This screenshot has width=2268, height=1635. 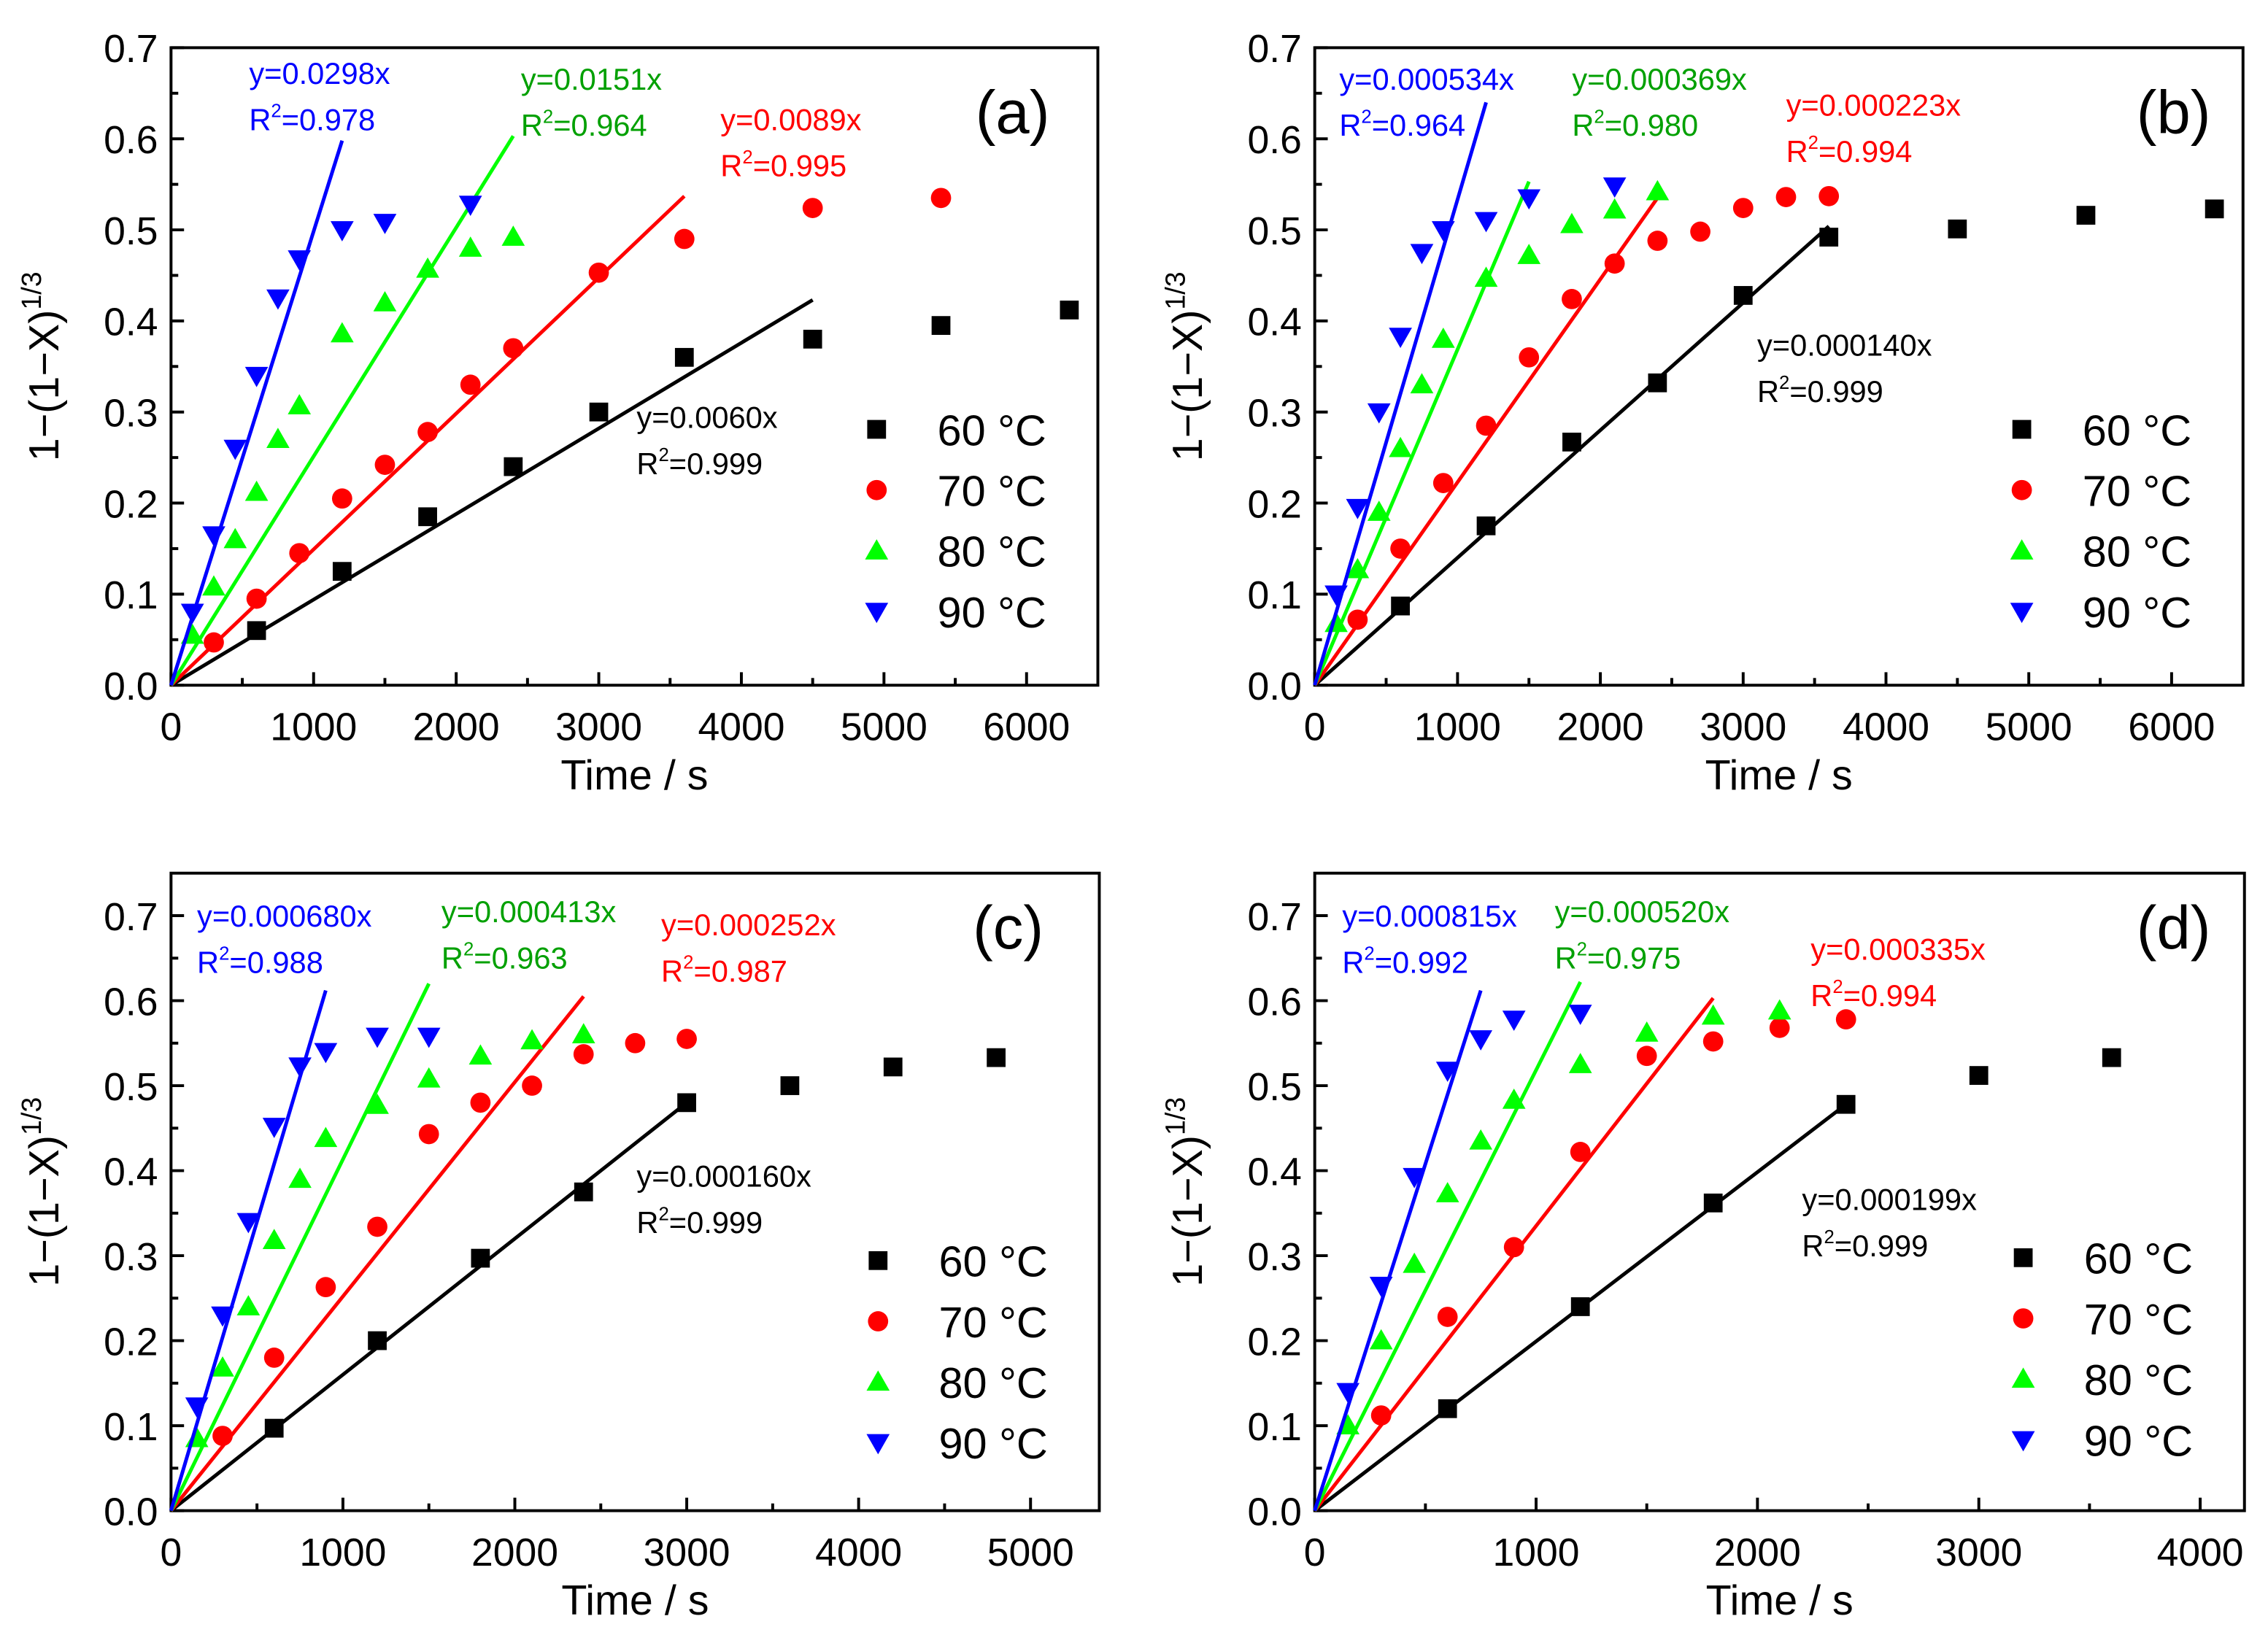 What do you see at coordinates (1026, 727) in the screenshot?
I see `x-tick-label: 6000` at bounding box center [1026, 727].